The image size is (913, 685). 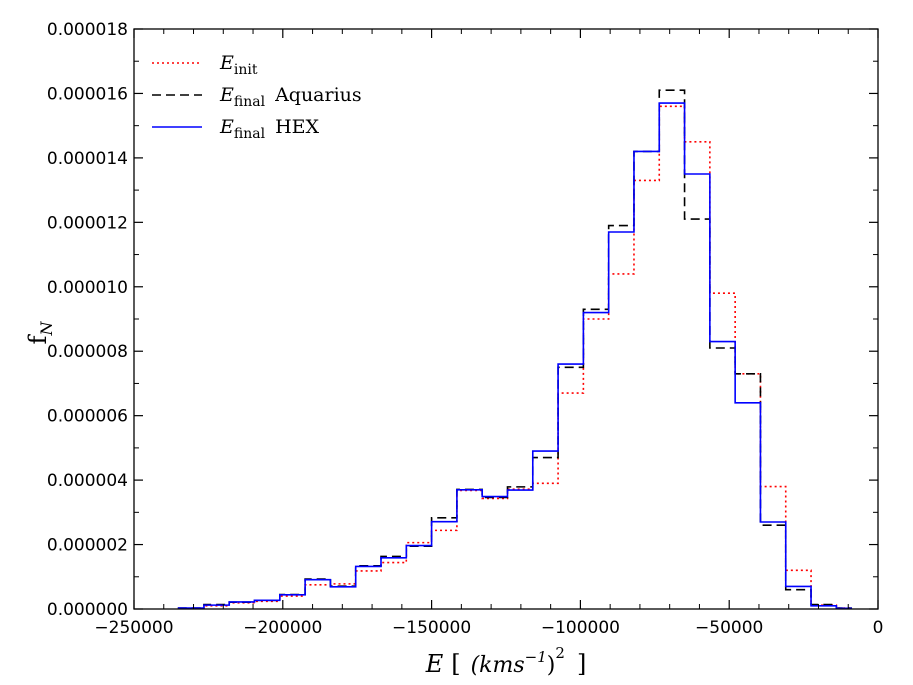 What do you see at coordinates (87, 417) in the screenshot?
I see `y-tick-label: 0.000006` at bounding box center [87, 417].